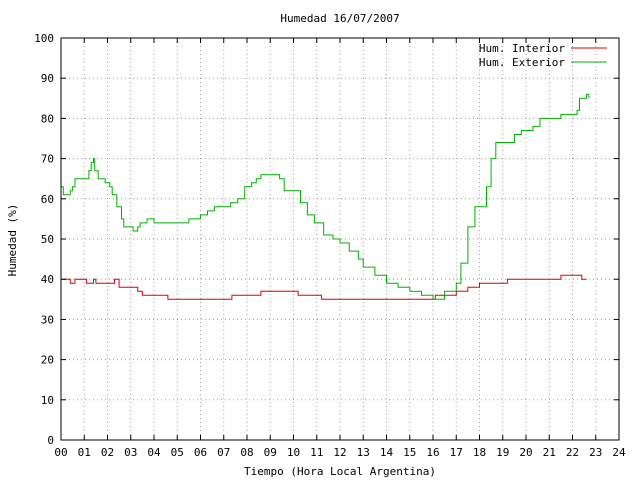  I want to click on x-tick-label: 20, so click(525, 452).